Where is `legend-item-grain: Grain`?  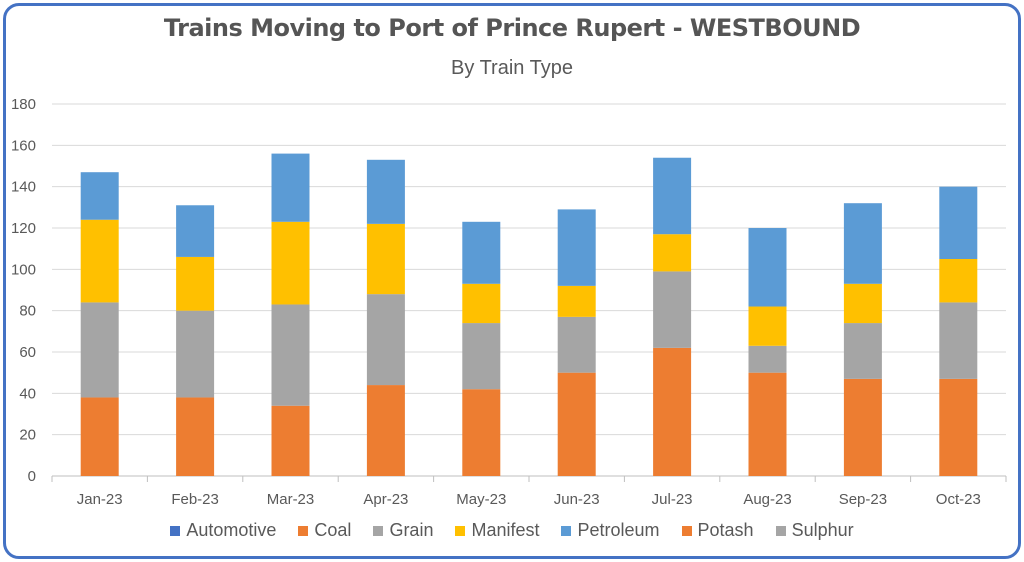 legend-item-grain: Grain is located at coordinates (403, 530).